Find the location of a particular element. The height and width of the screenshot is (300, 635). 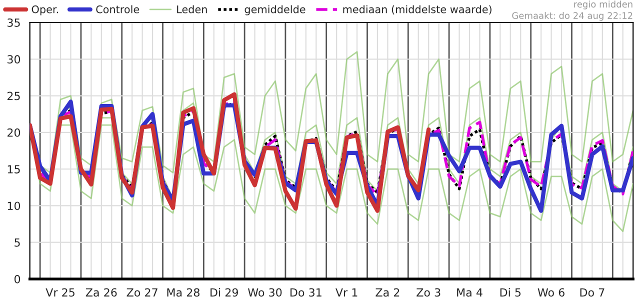

y-tick-label: 25 is located at coordinates (13, 96).